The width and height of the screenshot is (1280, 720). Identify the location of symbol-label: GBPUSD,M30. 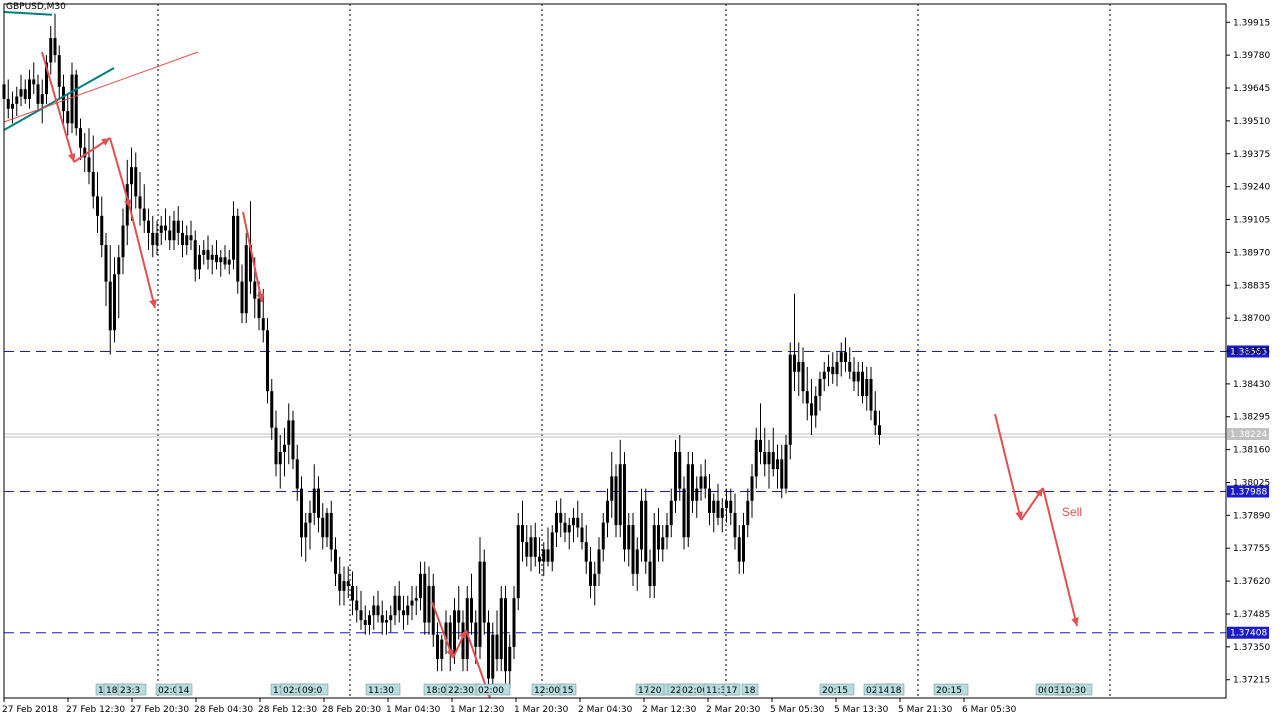
(36, 7).